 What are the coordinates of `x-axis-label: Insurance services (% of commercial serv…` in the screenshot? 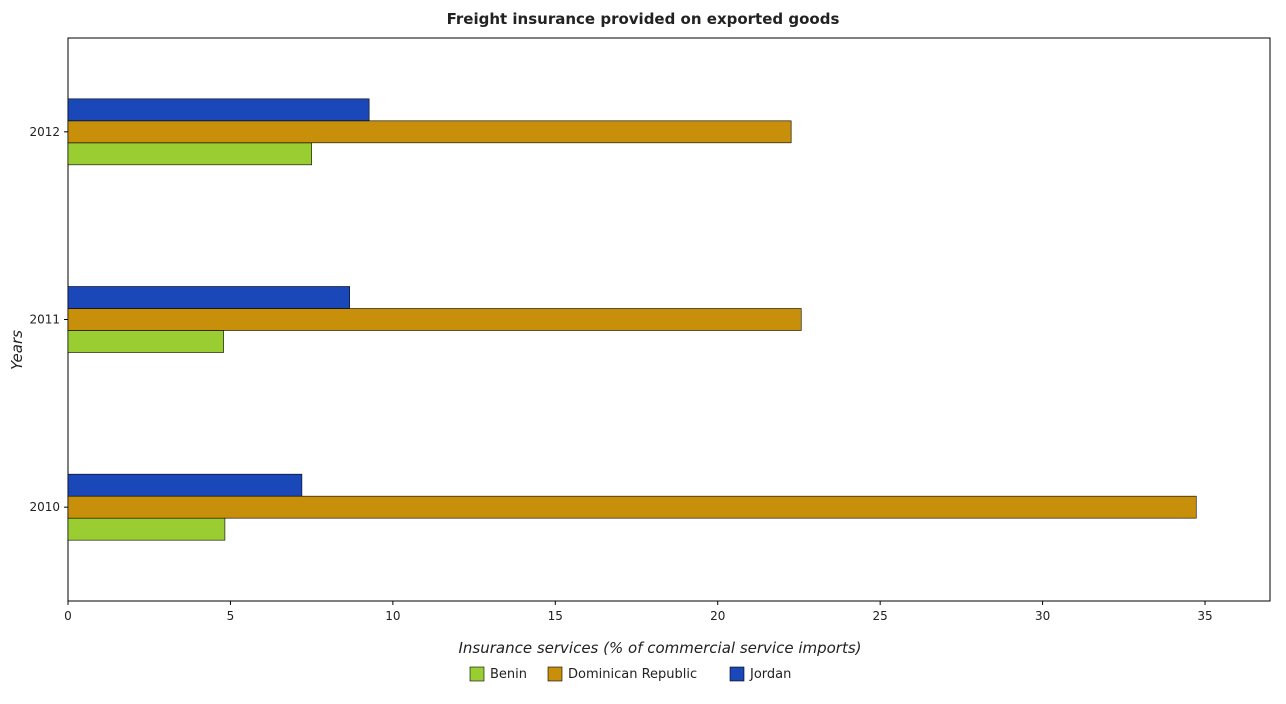 It's located at (659, 648).